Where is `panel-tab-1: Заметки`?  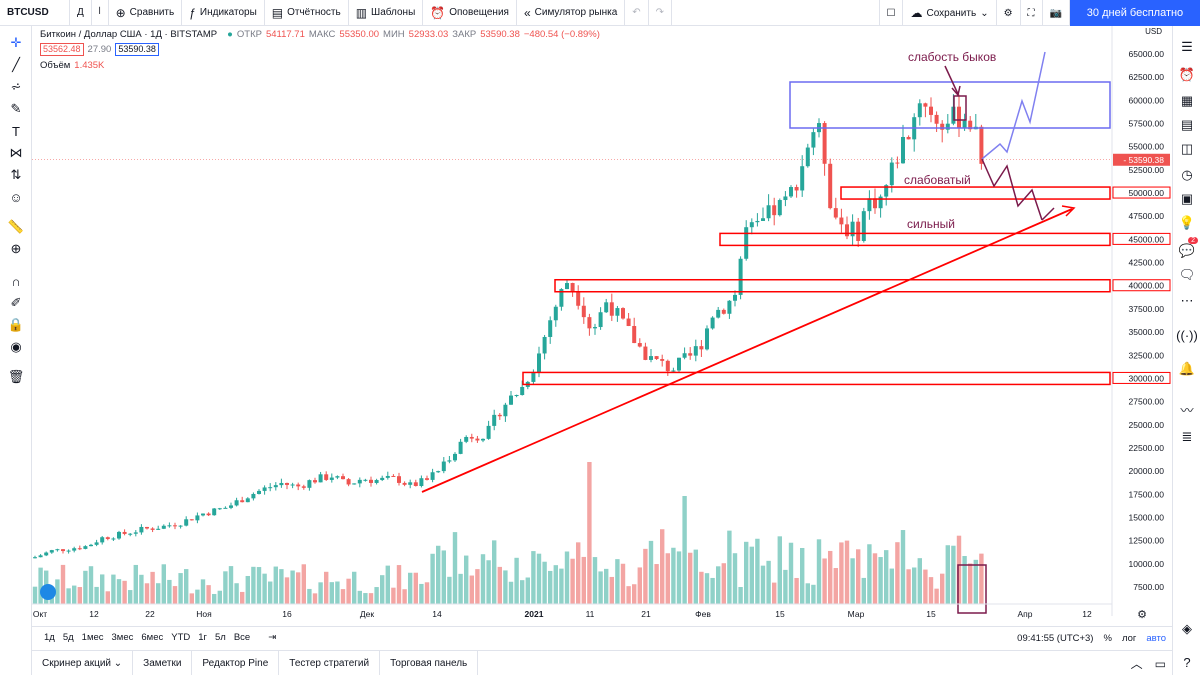 panel-tab-1: Заметки is located at coordinates (163, 662).